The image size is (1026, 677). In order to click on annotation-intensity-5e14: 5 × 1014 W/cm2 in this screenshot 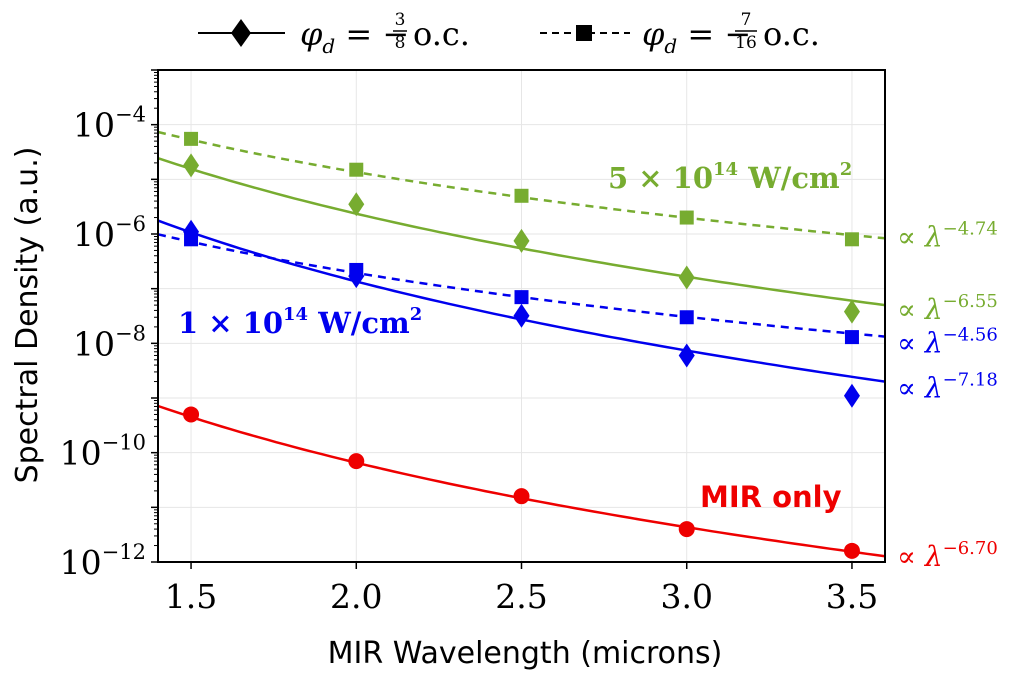, I will do `click(730, 177)`.